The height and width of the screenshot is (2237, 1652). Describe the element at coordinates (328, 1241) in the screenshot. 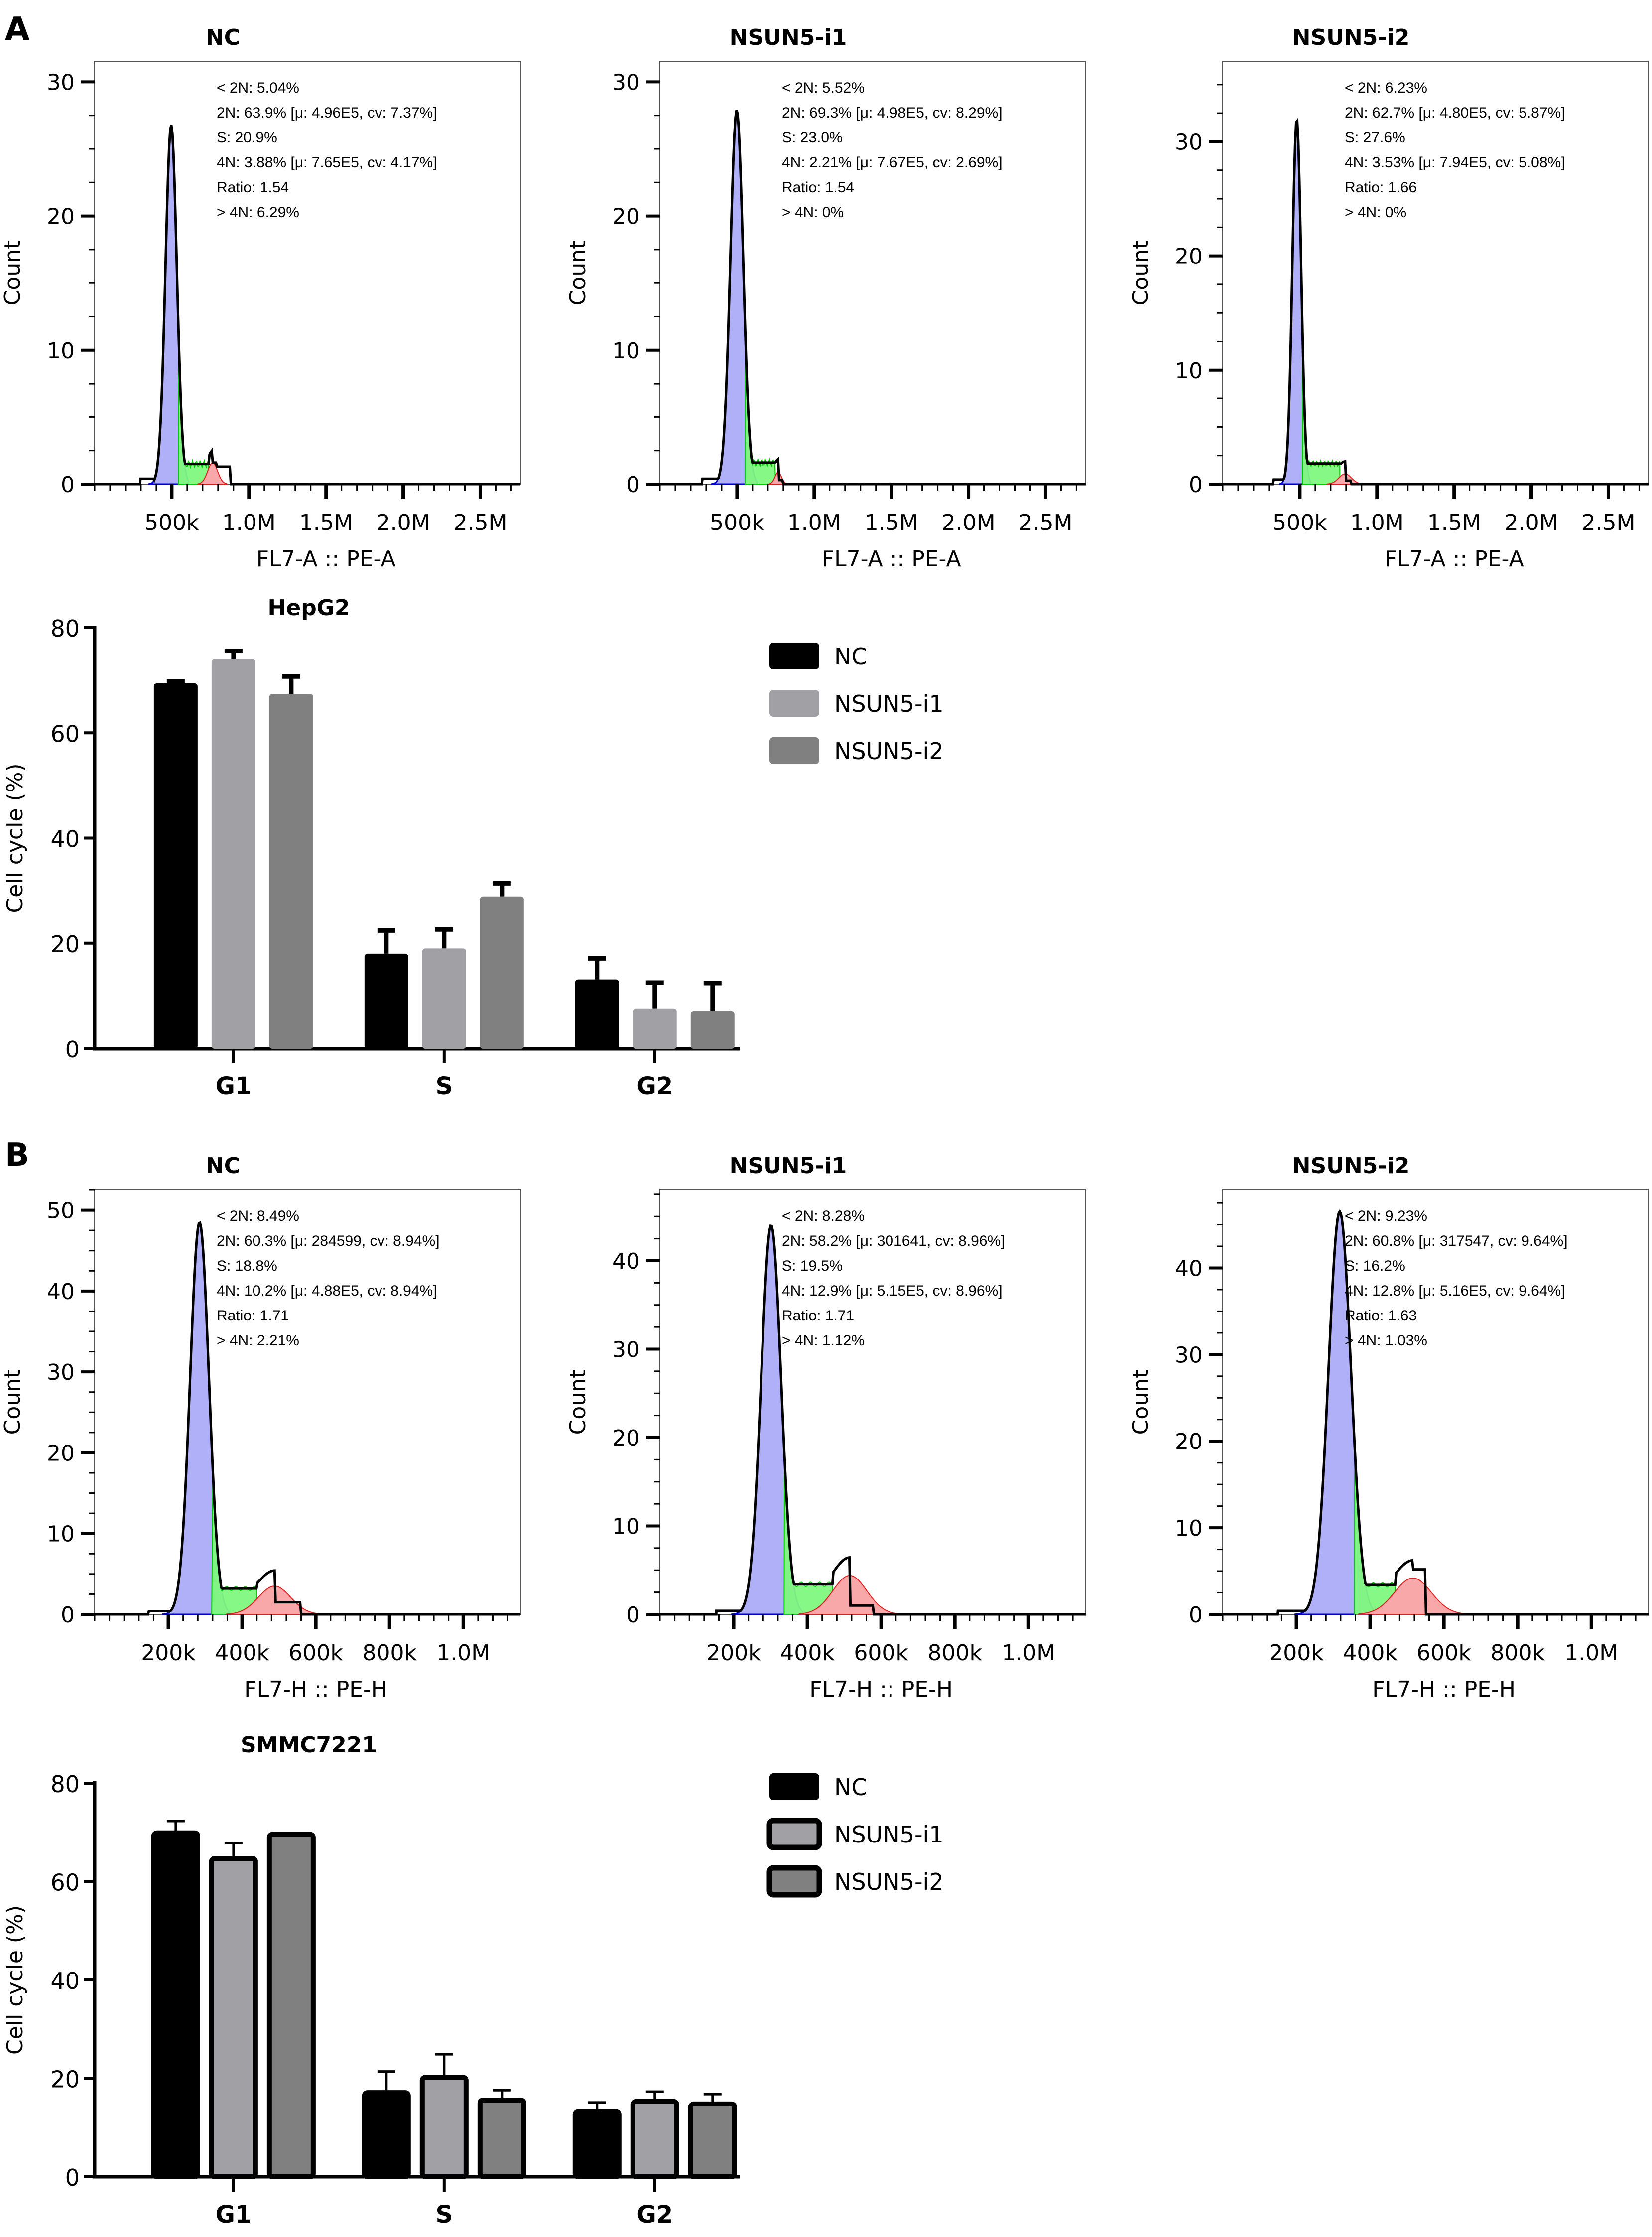

I see `stat-line: 2N: 60.3% [μ: 284599, cv: 8.94%]` at that location.